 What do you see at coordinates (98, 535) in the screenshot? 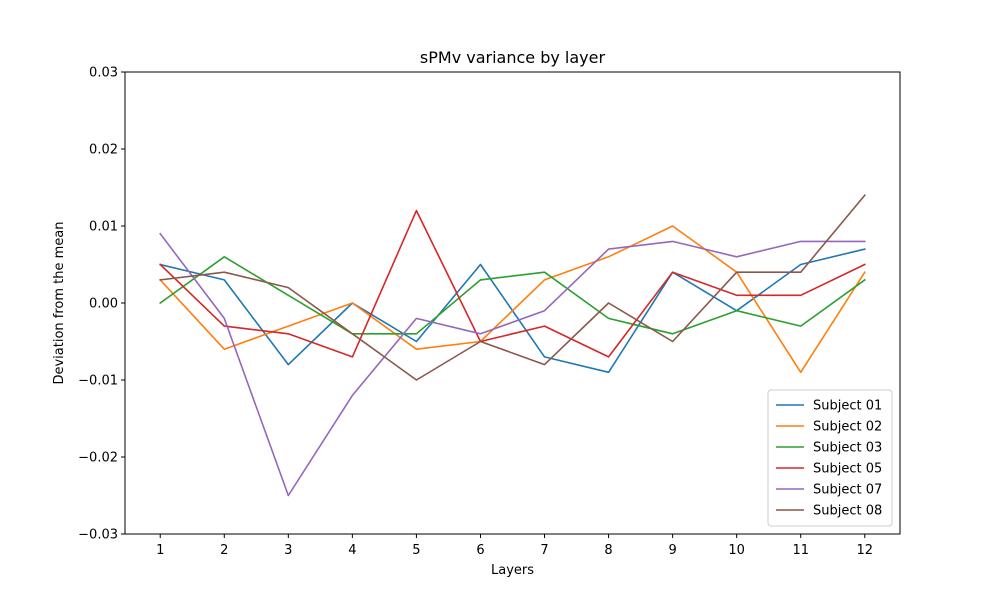
I see `y-tick-label: −0.03` at bounding box center [98, 535].